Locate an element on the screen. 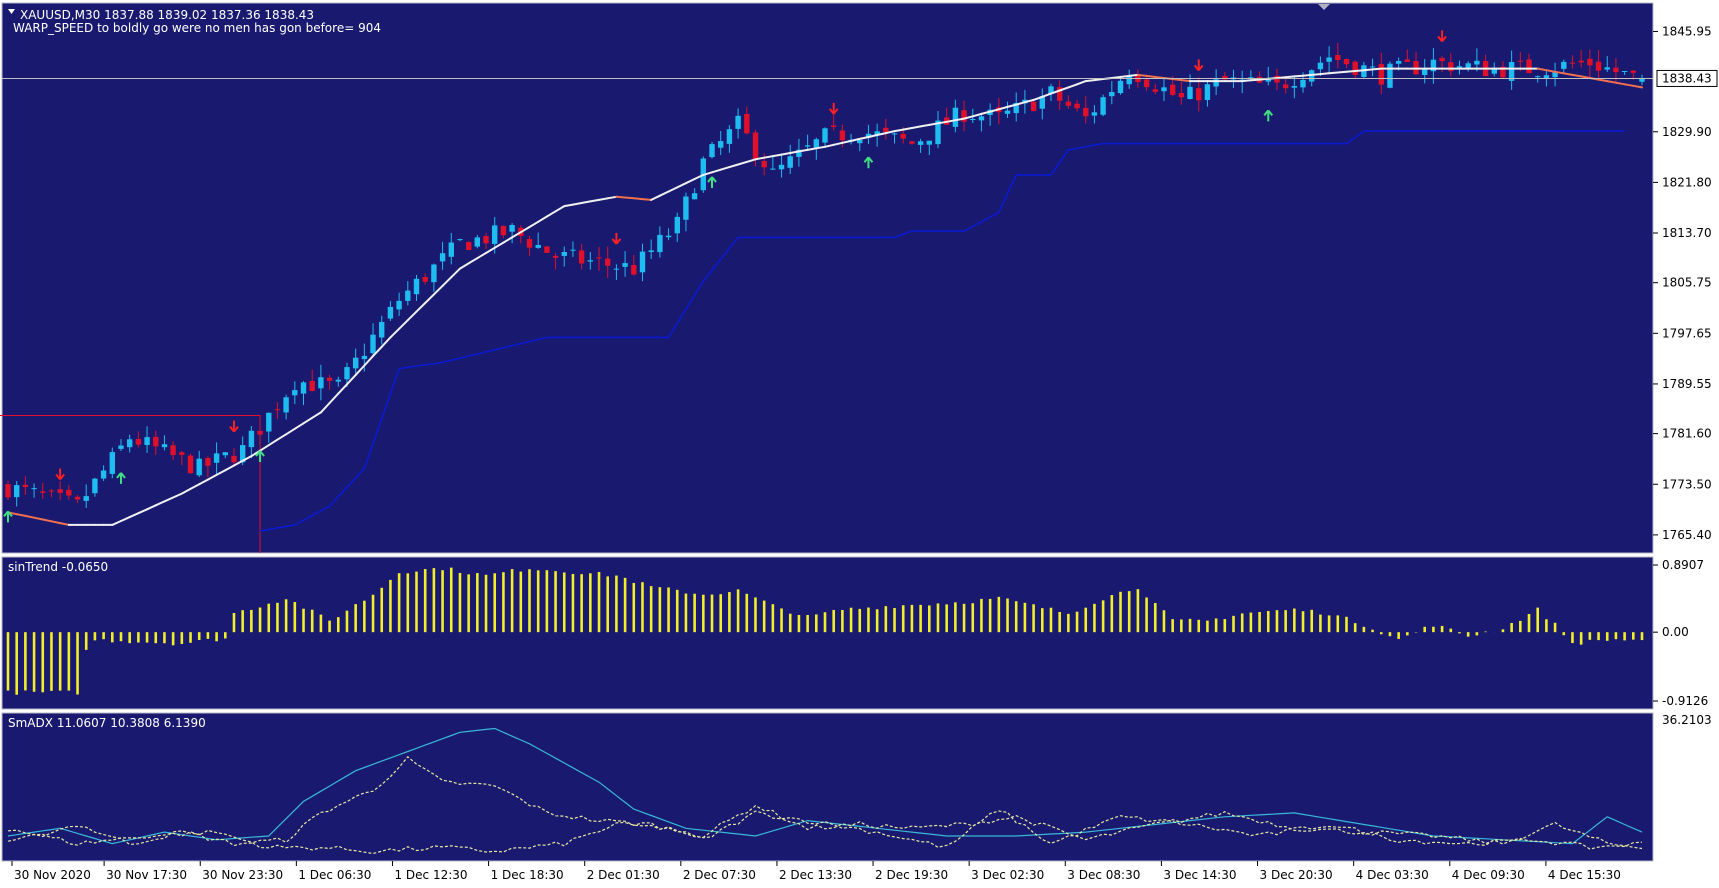 Image resolution: width=1719 pixels, height=888 pixels. price-tick-label: 1797.65 is located at coordinates (1687, 333).